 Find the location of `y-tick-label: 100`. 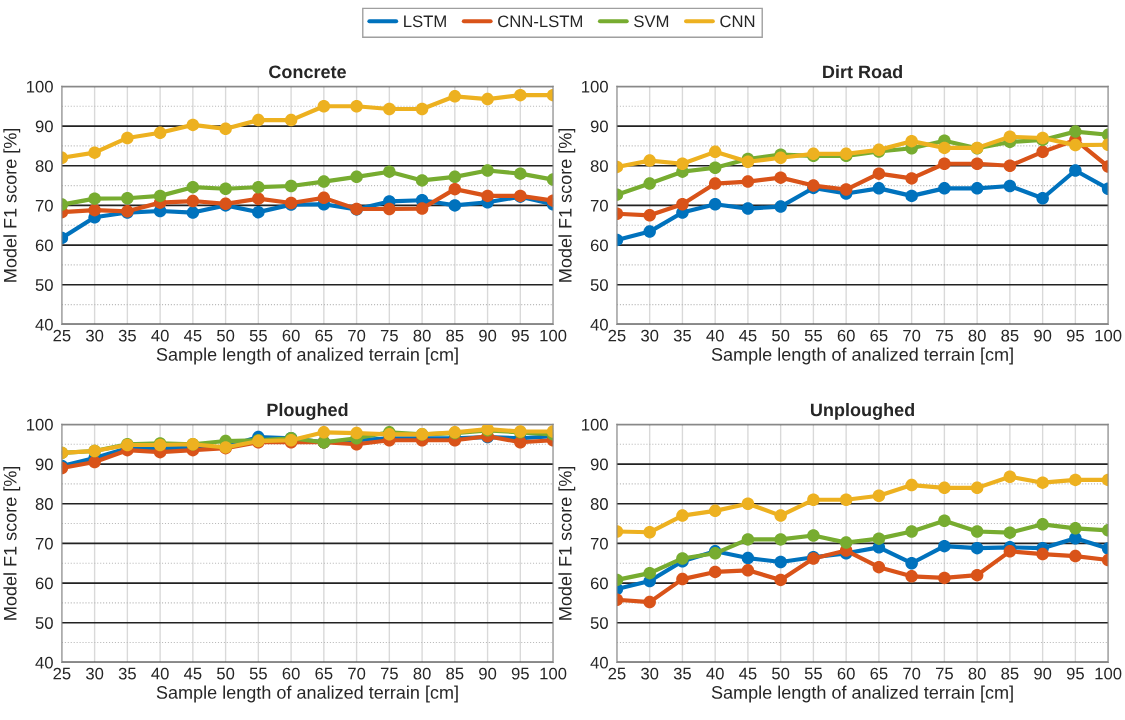

y-tick-label: 100 is located at coordinates (40, 424).